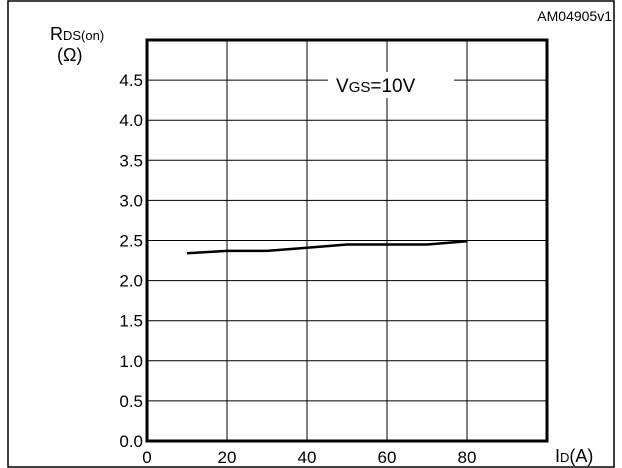 Image resolution: width=622 pixels, height=468 pixels. Describe the element at coordinates (227, 457) in the screenshot. I see `x-tick-label: 20` at that location.